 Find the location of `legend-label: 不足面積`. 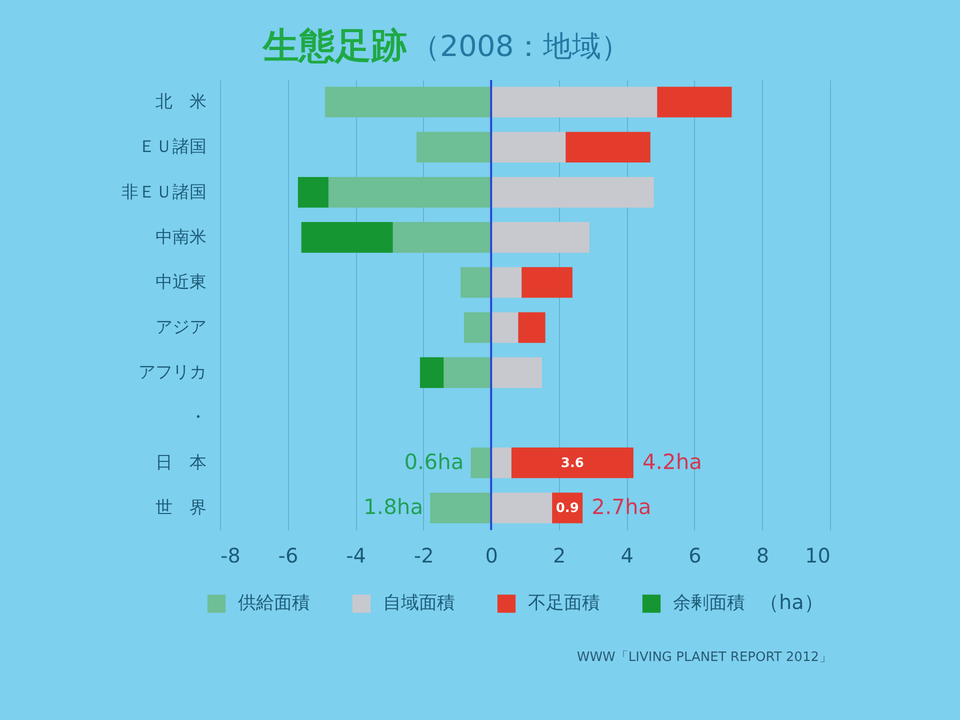

legend-label: 不足面積 is located at coordinates (564, 603).